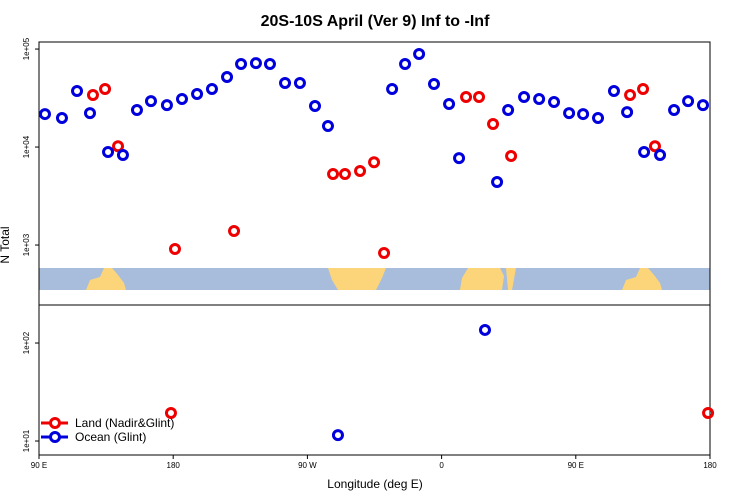 Image resolution: width=750 pixels, height=500 pixels. I want to click on y-tick-label: 1e+04, so click(26, 146).